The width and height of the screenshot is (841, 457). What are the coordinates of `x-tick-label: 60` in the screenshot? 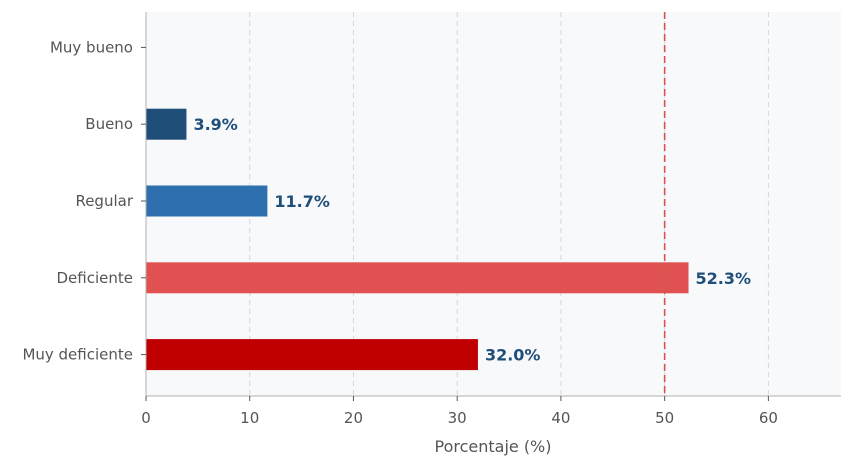 It's located at (768, 418).